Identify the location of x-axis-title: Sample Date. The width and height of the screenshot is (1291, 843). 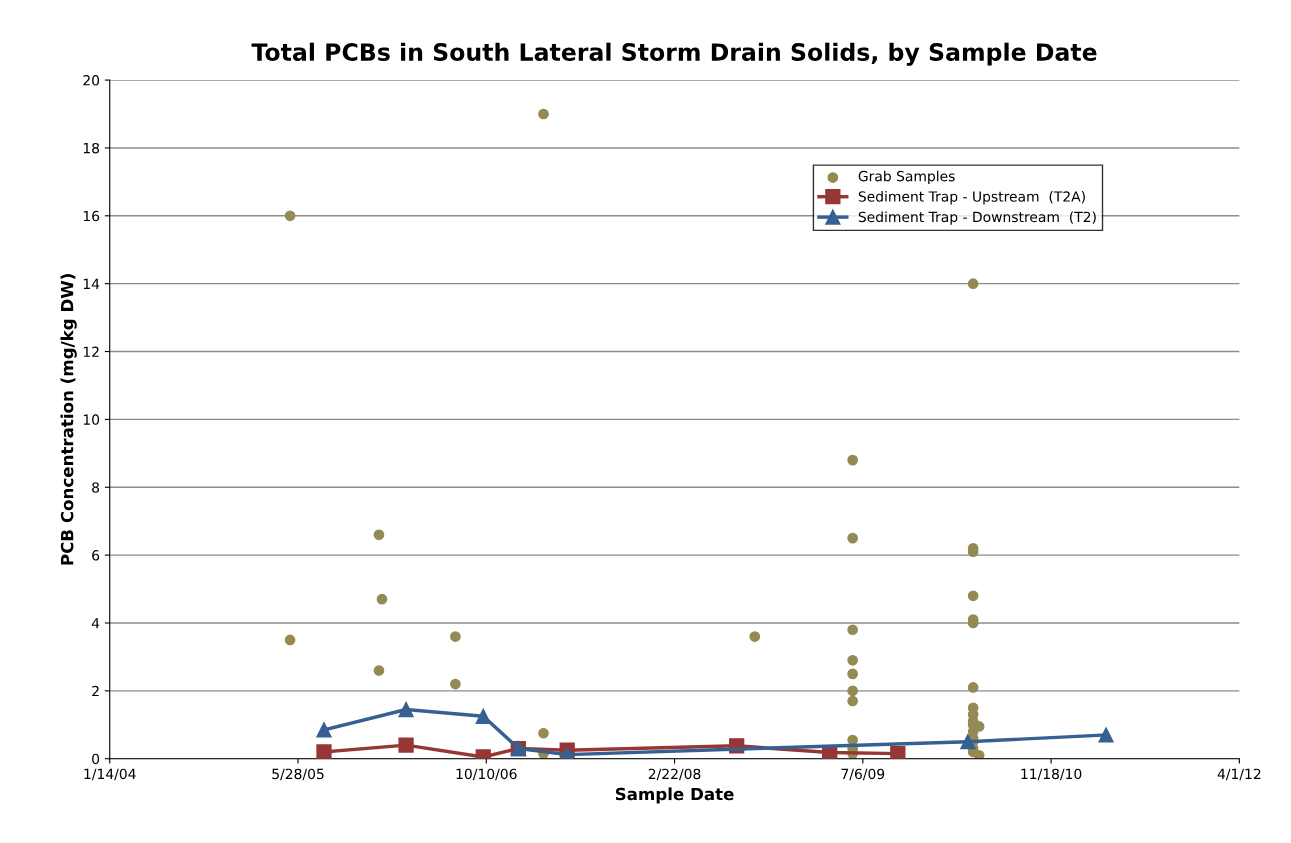
(674, 795).